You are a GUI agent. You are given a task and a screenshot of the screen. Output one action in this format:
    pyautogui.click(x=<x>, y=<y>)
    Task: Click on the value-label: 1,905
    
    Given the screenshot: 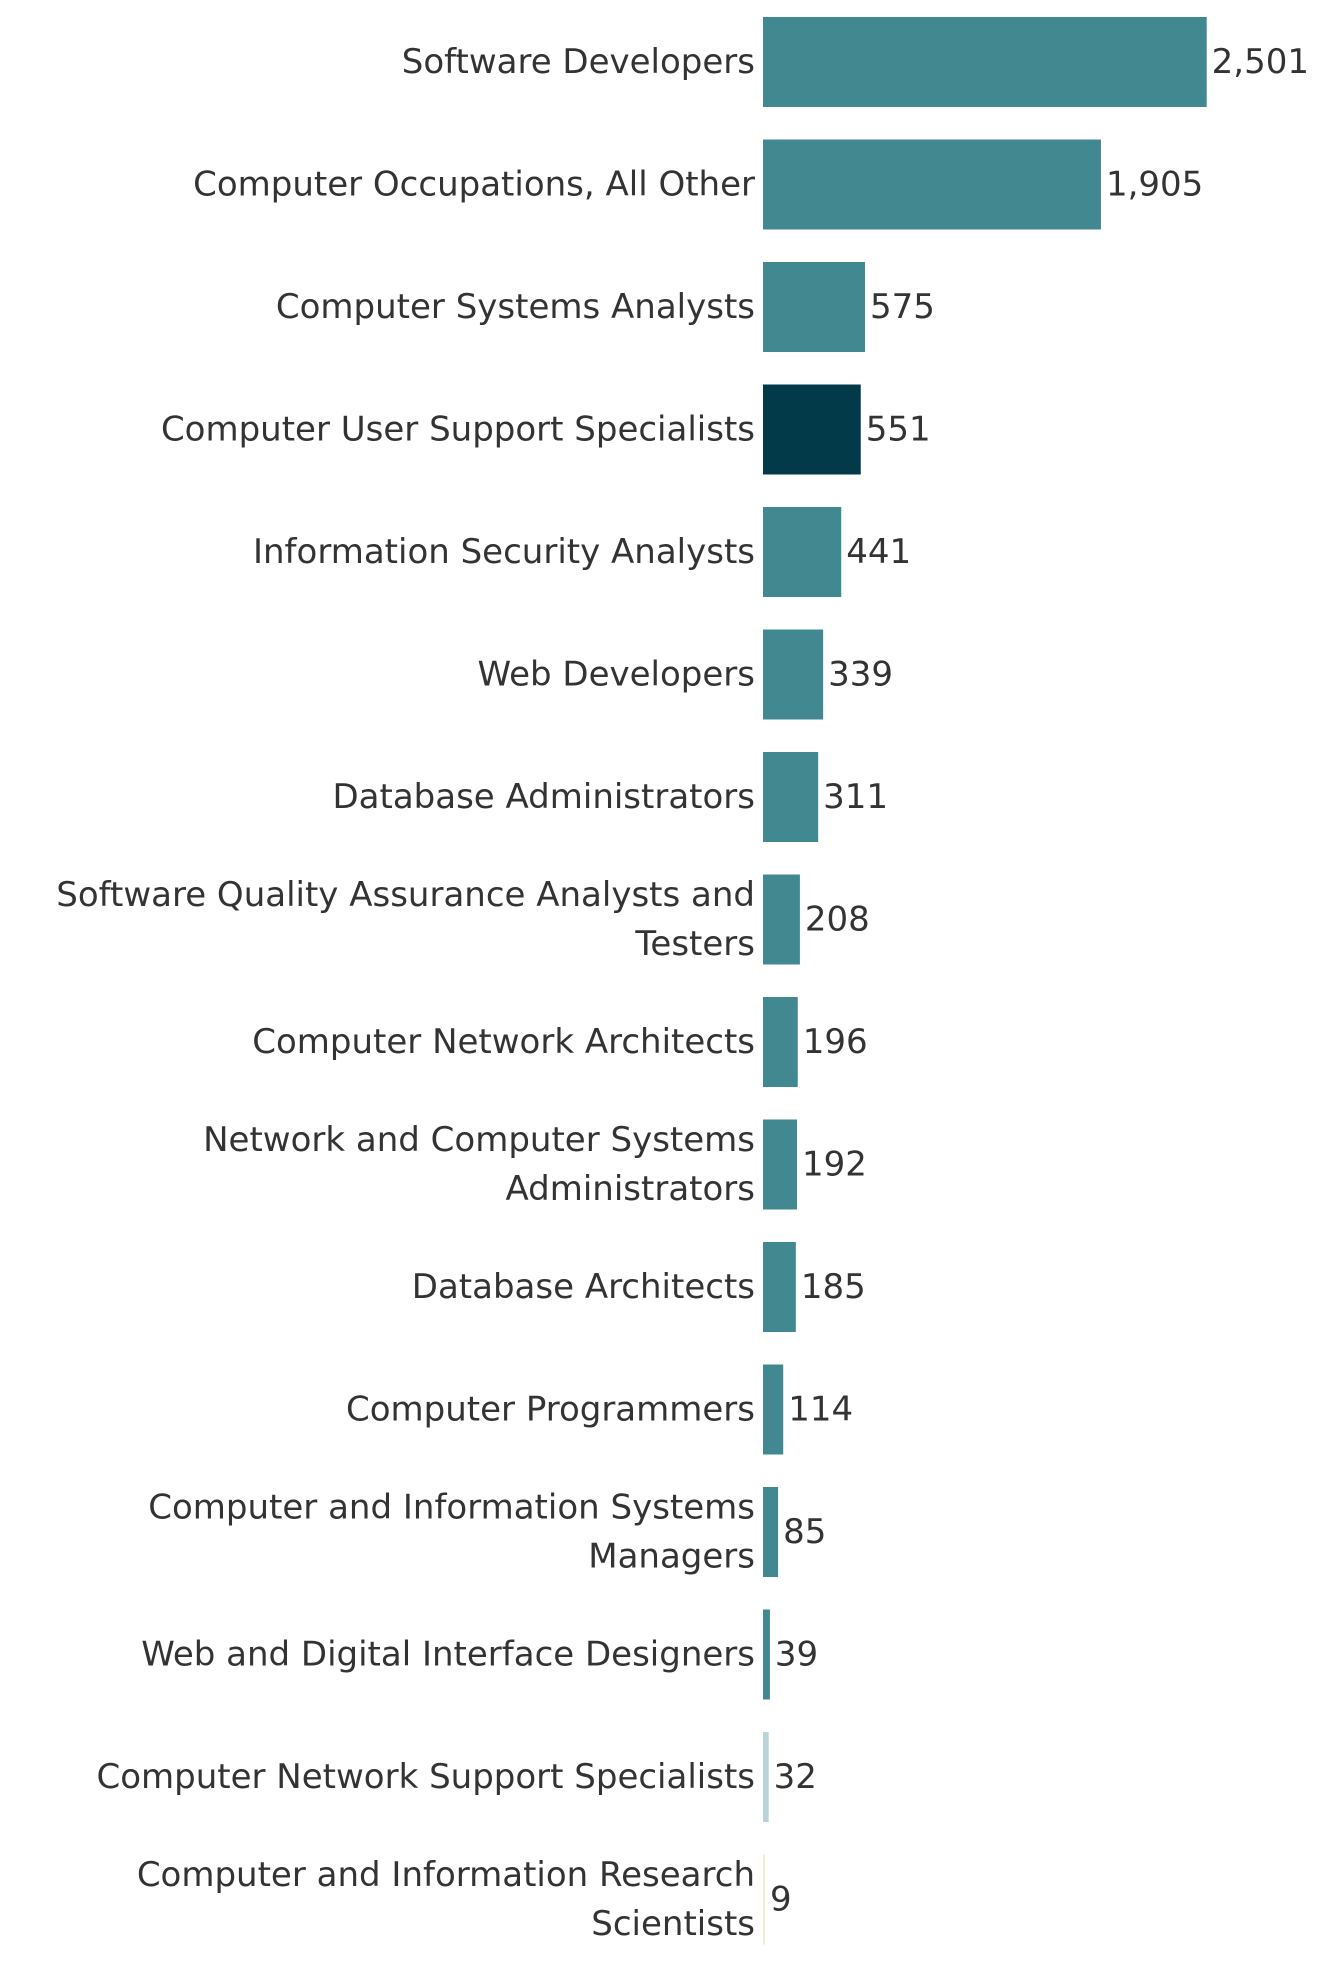 What is the action you would take?
    pyautogui.click(x=1154, y=185)
    